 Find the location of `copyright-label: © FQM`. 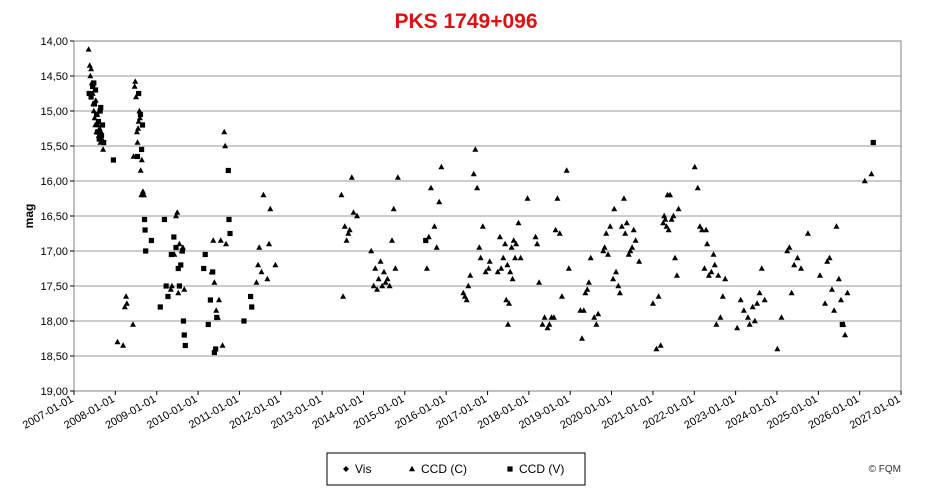

copyright-label: © FQM is located at coordinates (885, 469).